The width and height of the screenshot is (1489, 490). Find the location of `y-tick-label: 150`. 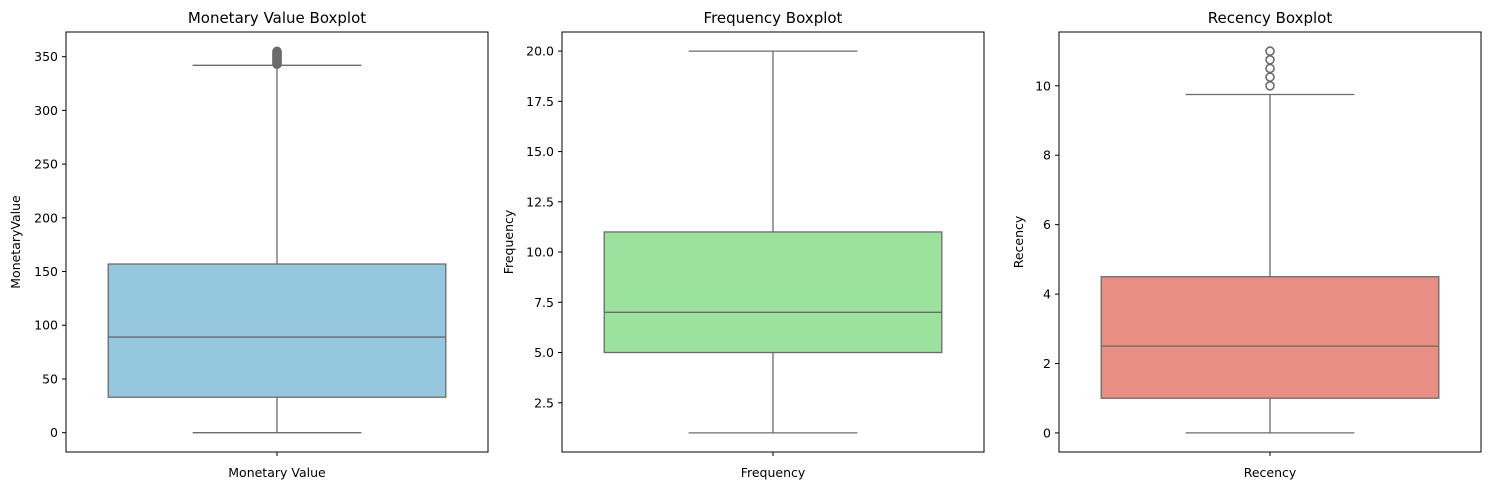

y-tick-label: 150 is located at coordinates (46, 271).